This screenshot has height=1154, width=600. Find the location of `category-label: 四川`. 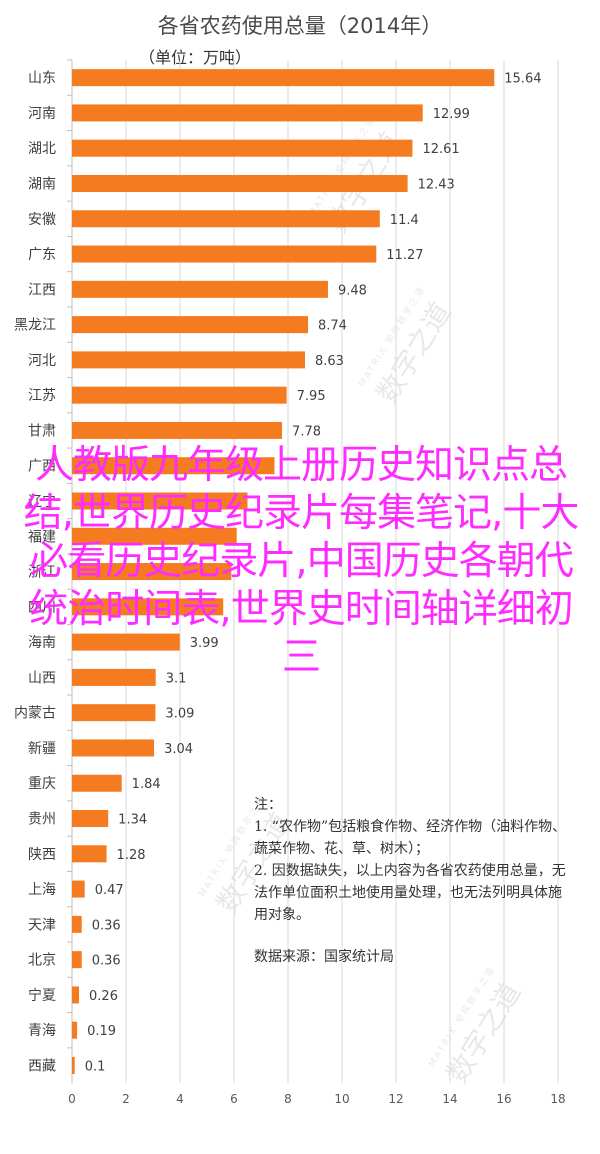

category-label: 四川 is located at coordinates (42, 608).